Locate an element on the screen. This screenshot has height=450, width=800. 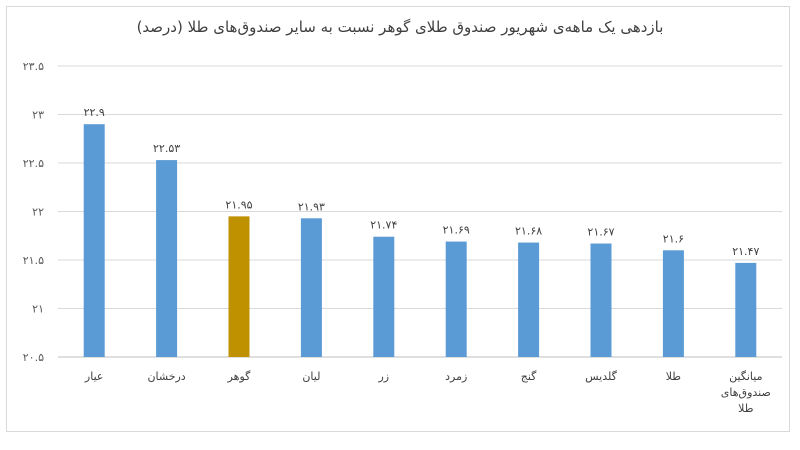
data-label: ۲۱.۶۸ is located at coordinates (528, 231).